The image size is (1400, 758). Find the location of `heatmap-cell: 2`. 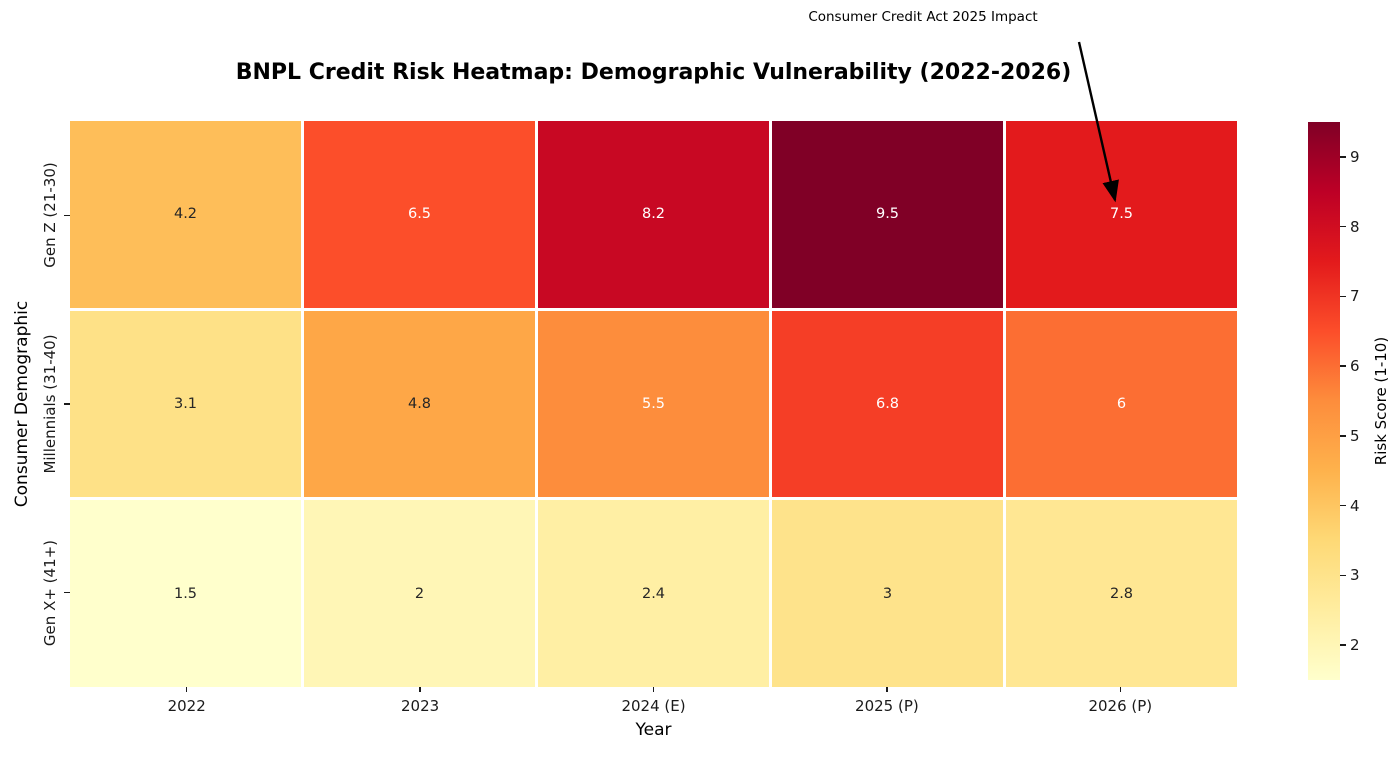

heatmap-cell: 2 is located at coordinates (419, 593).